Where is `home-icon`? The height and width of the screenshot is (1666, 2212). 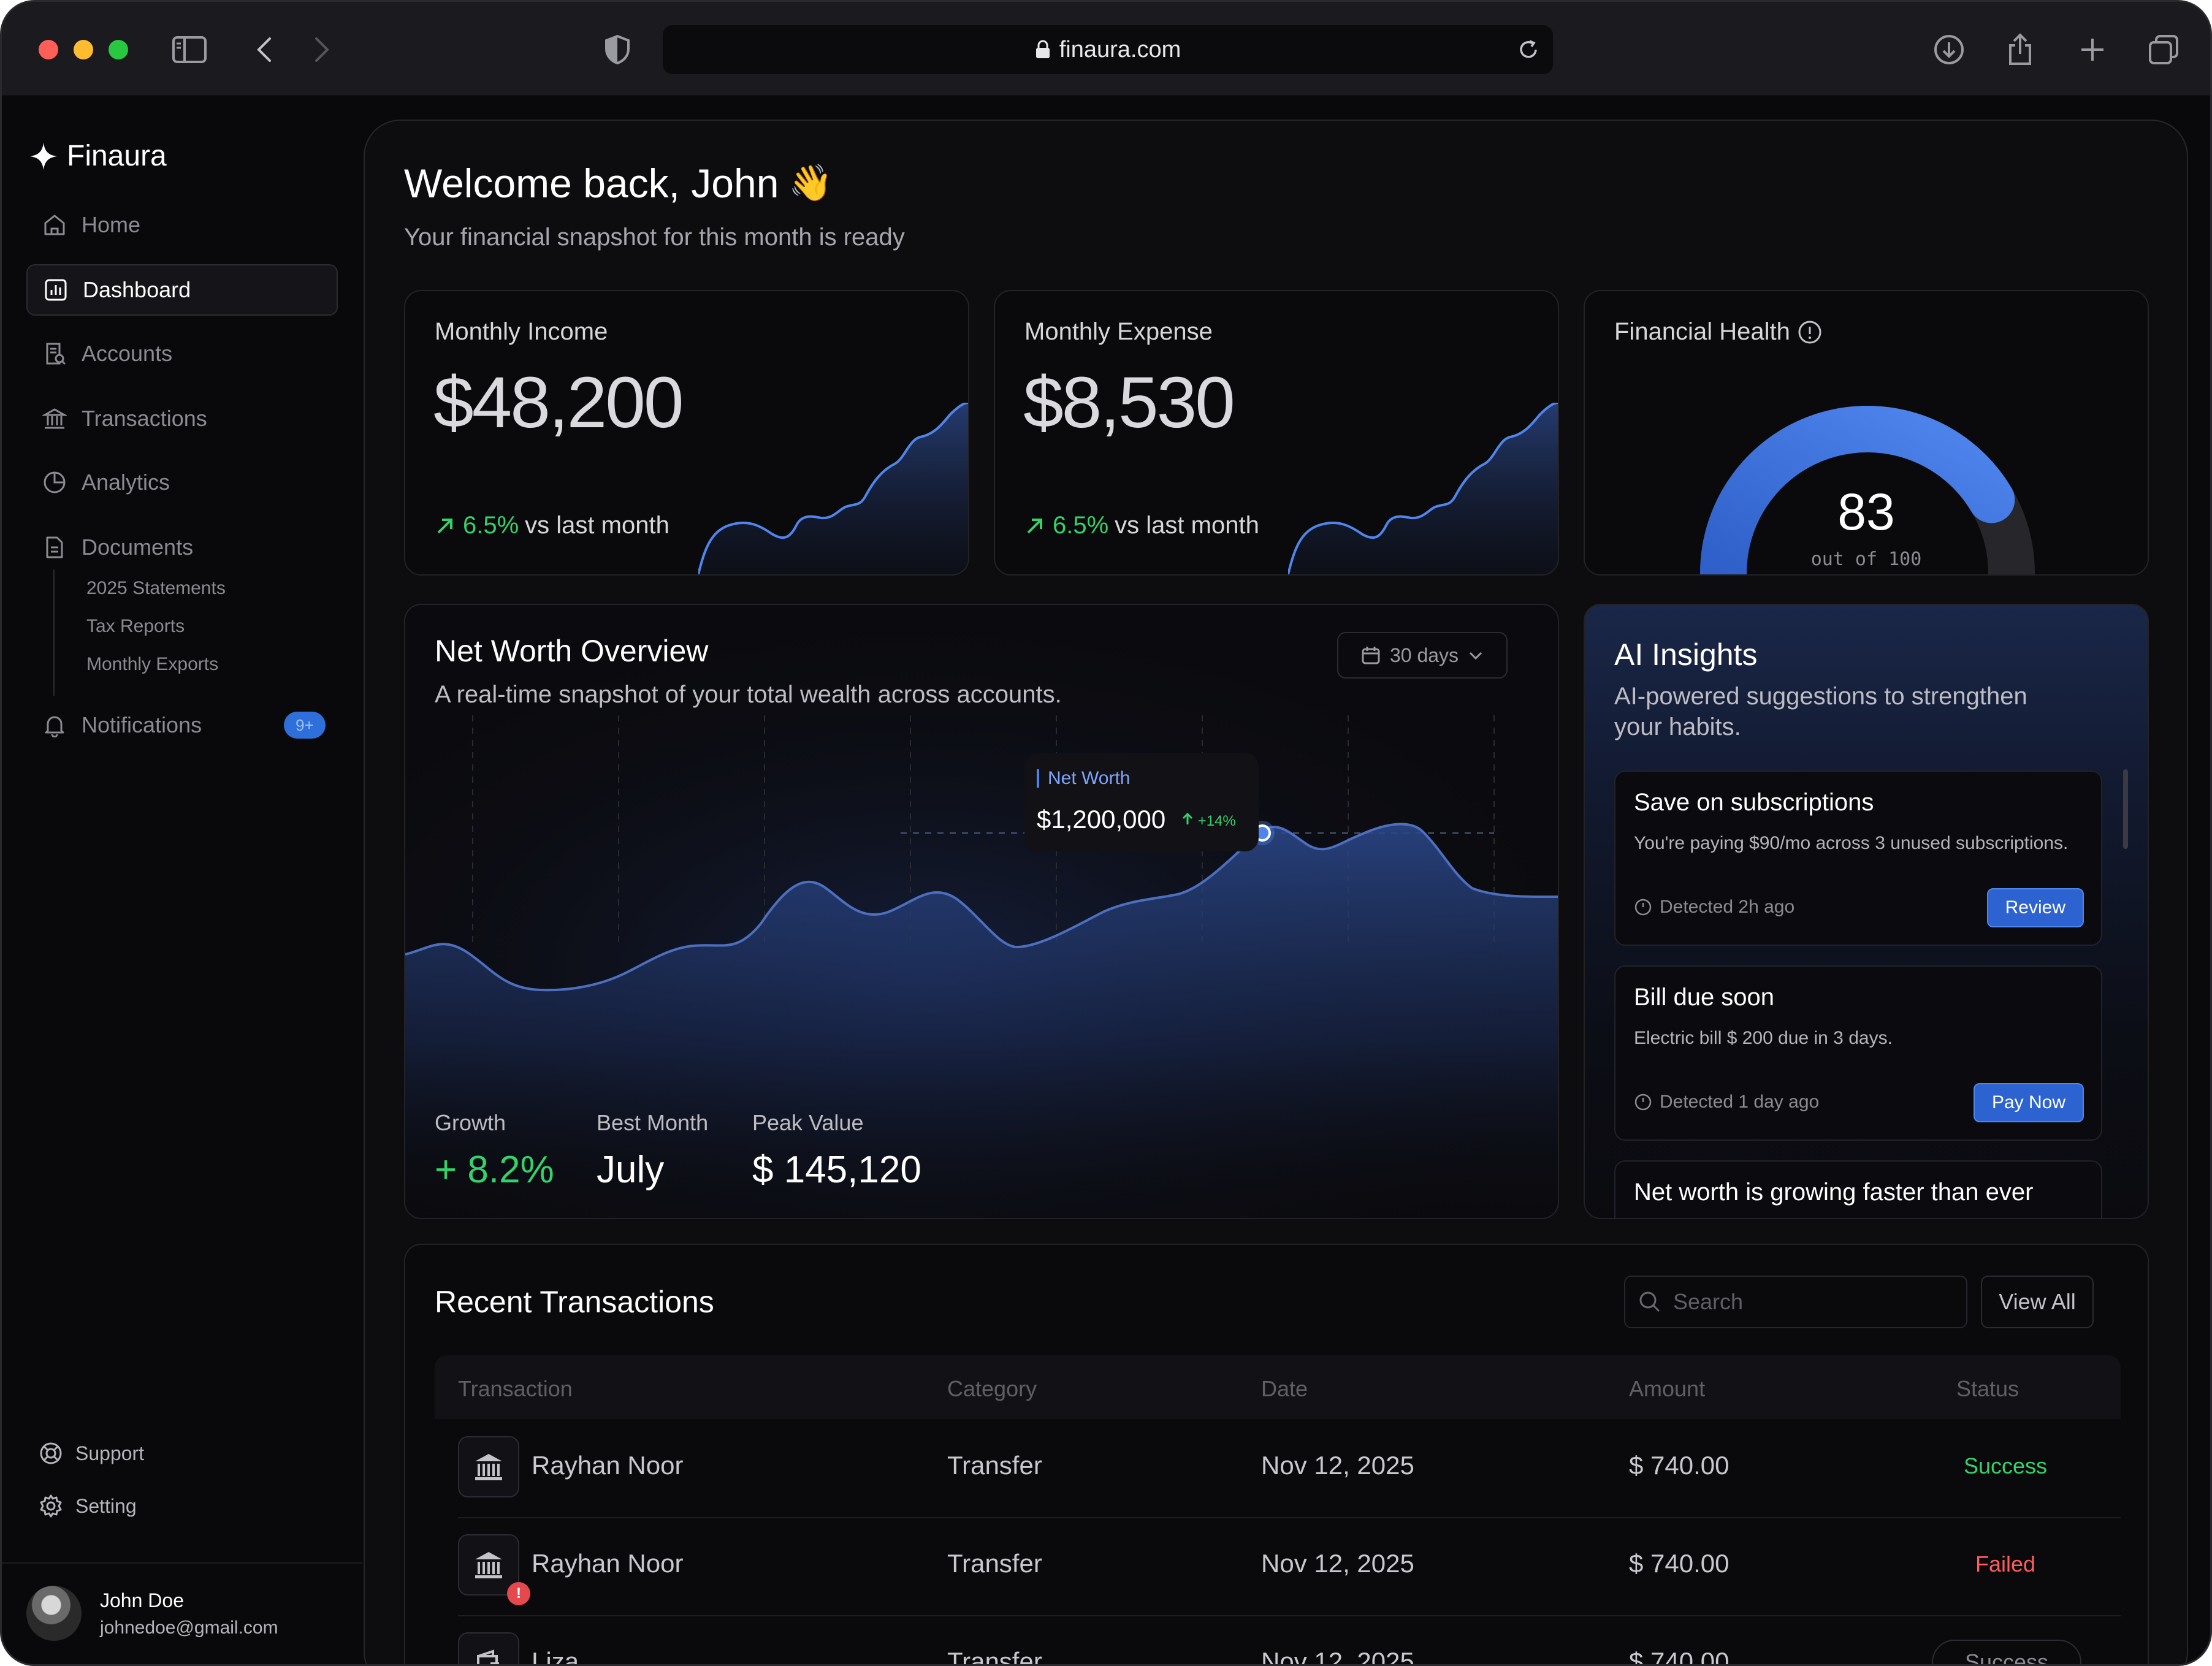 home-icon is located at coordinates (54, 224).